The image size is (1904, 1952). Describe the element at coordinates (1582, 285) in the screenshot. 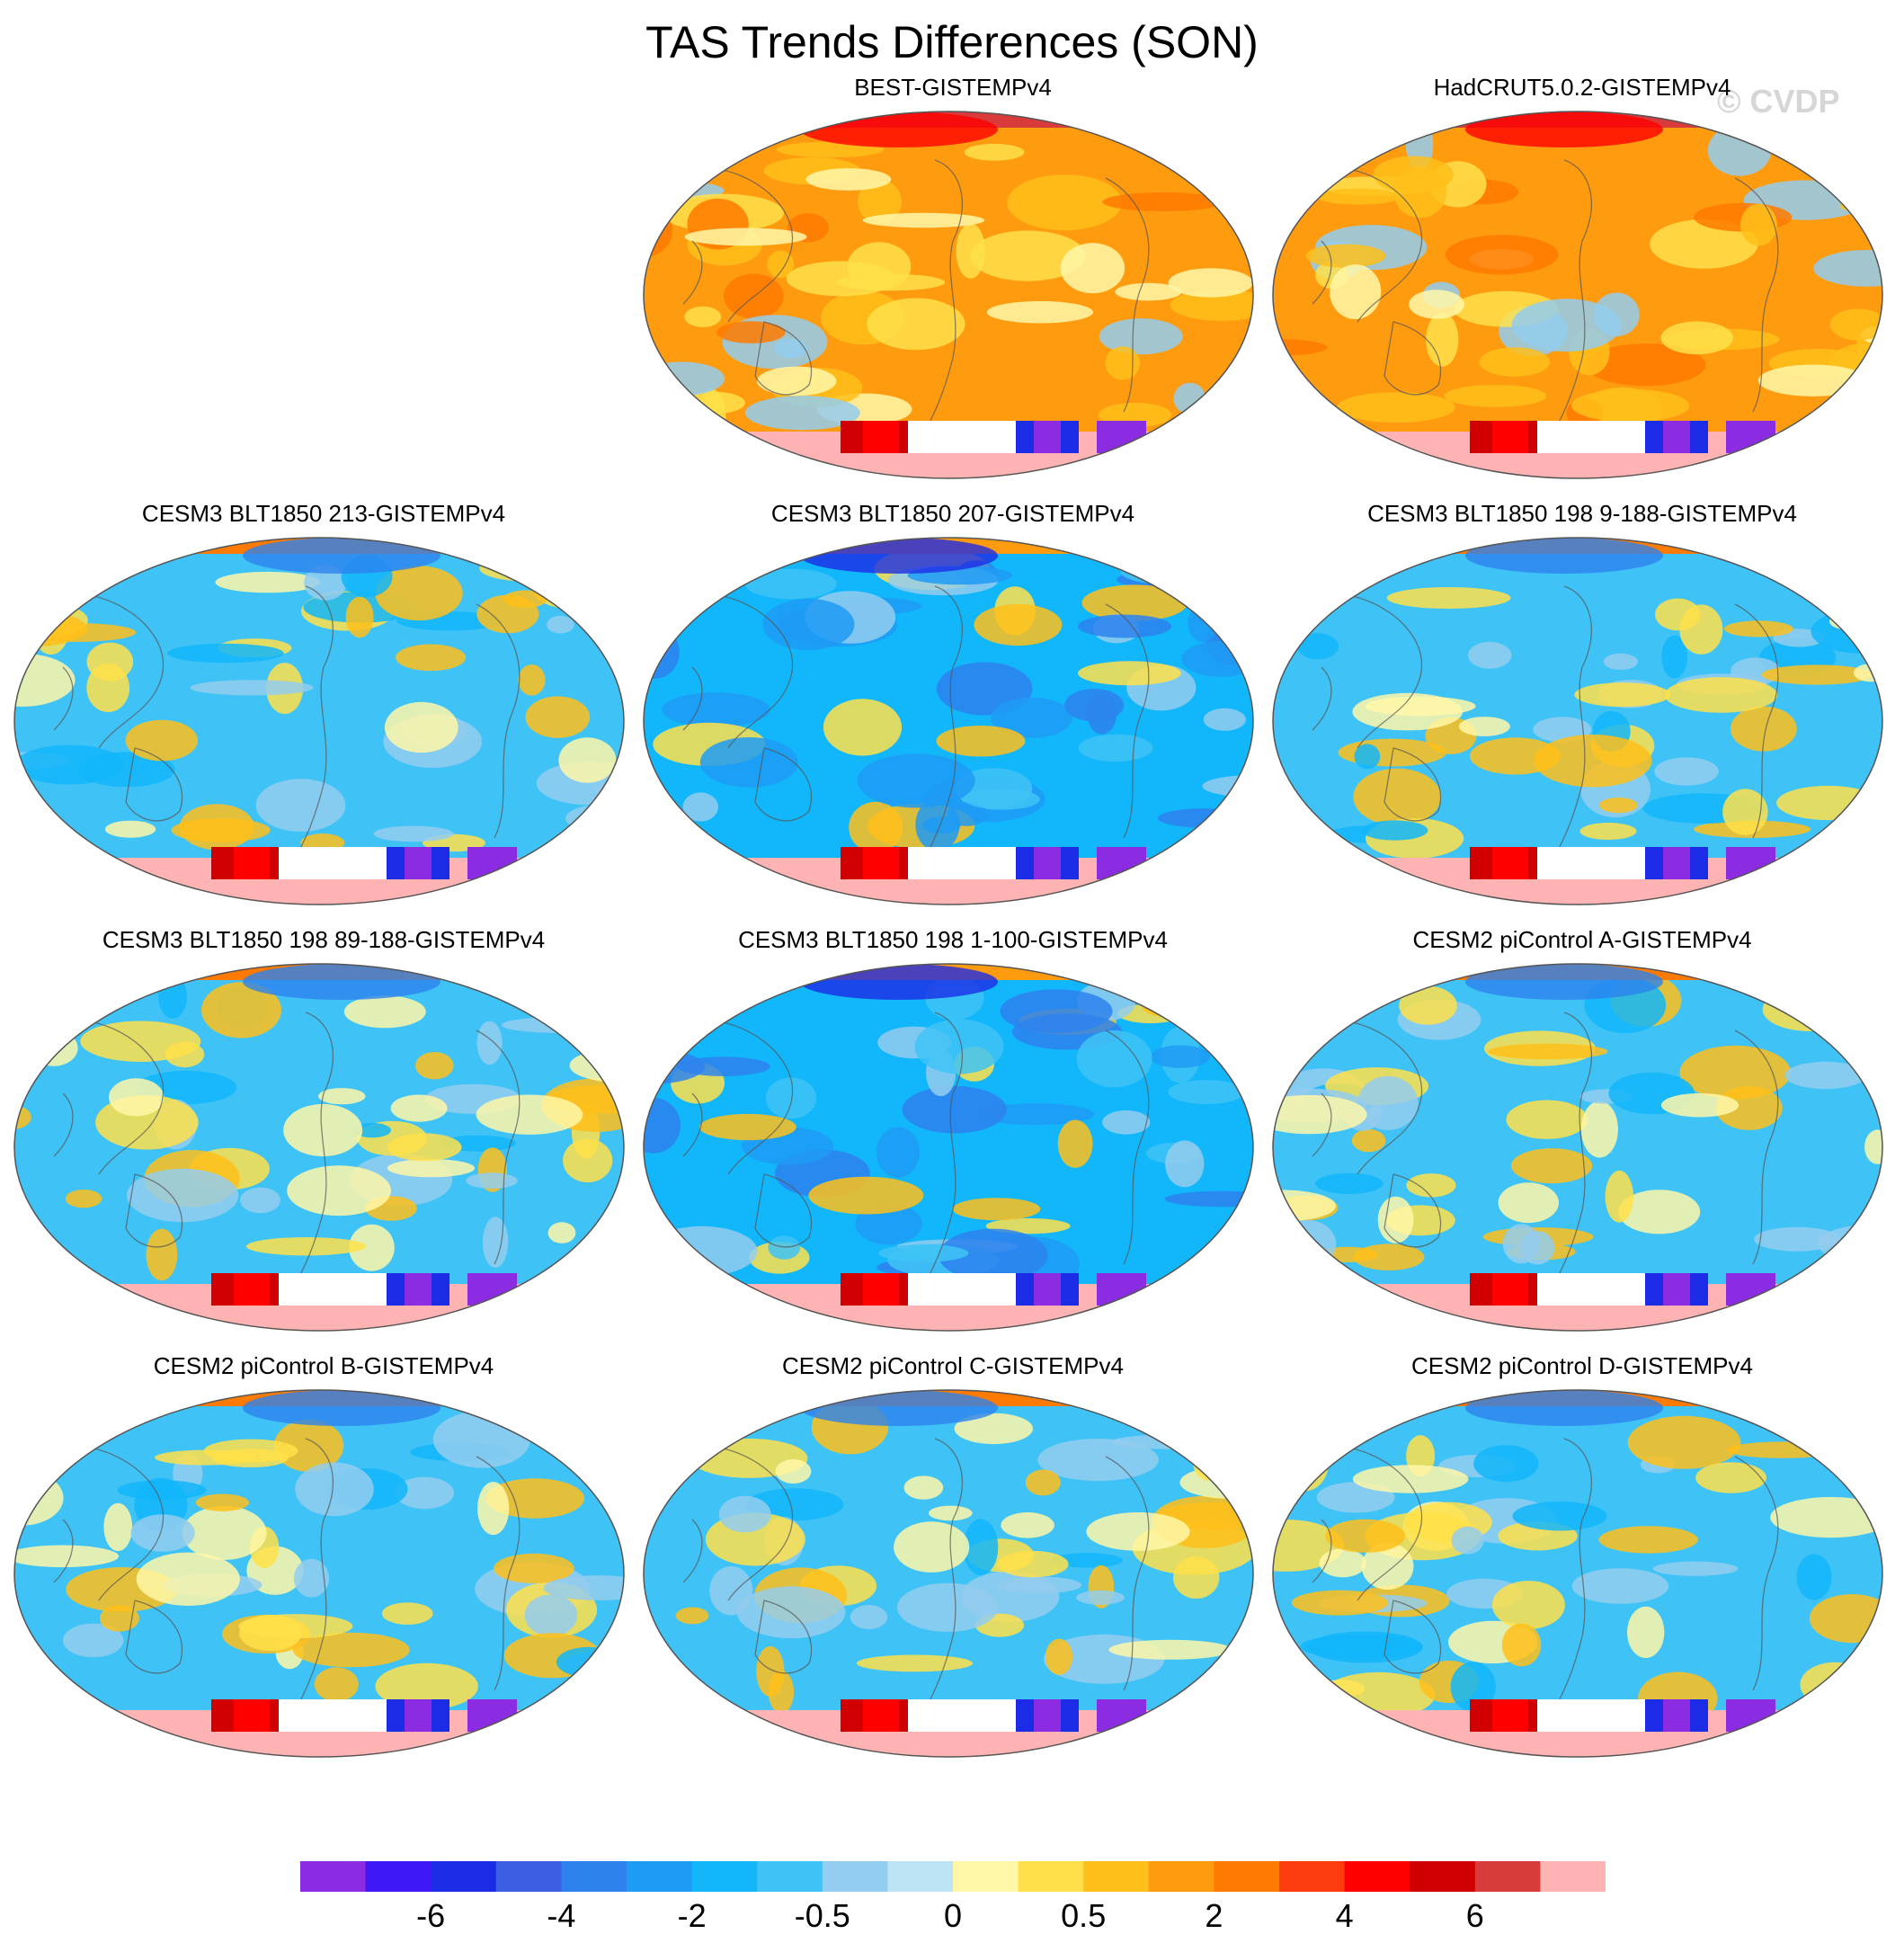

I see `map-panel: HadCRUT5.0.2-GISTEMPv4` at that location.